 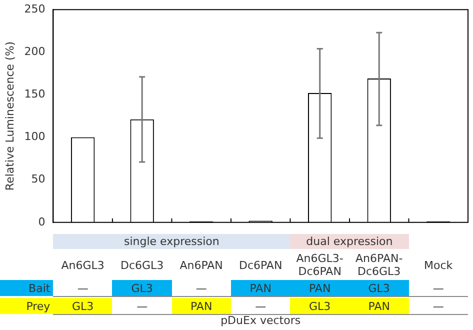 I want to click on y-tick-label: 50, so click(x=38, y=179).